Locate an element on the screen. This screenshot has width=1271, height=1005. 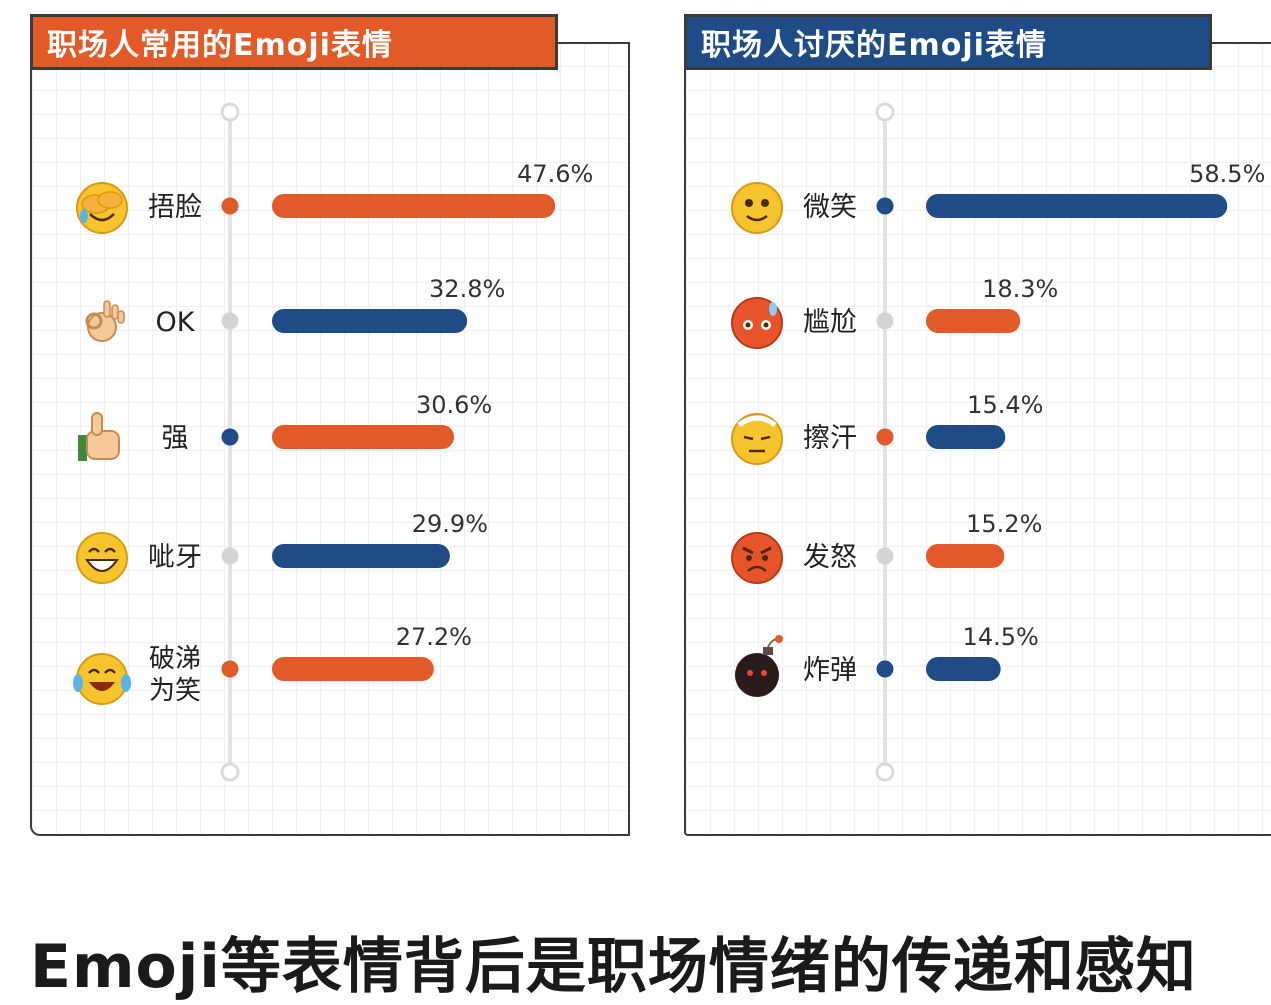
bar-破涕为笑 is located at coordinates (353, 669).